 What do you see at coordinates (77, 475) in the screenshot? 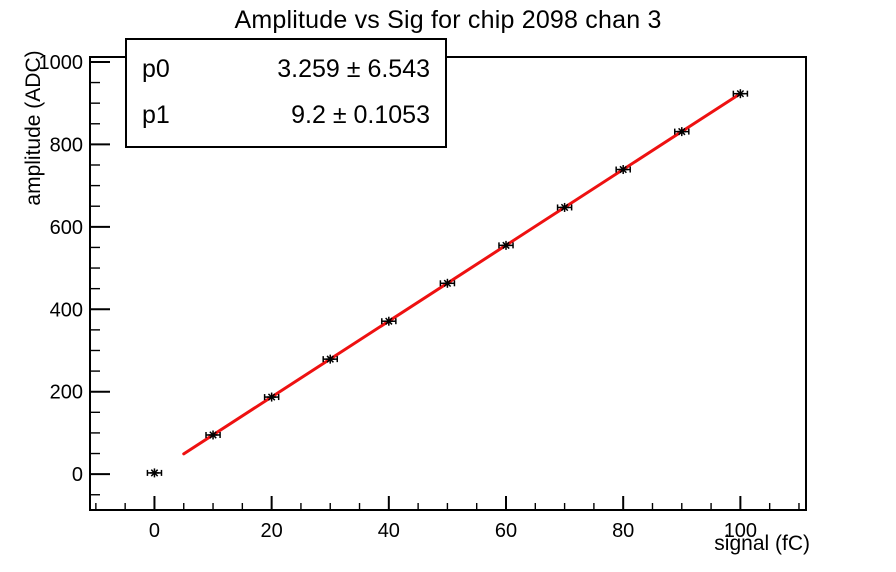
I see `y-tick-label: 0` at bounding box center [77, 475].